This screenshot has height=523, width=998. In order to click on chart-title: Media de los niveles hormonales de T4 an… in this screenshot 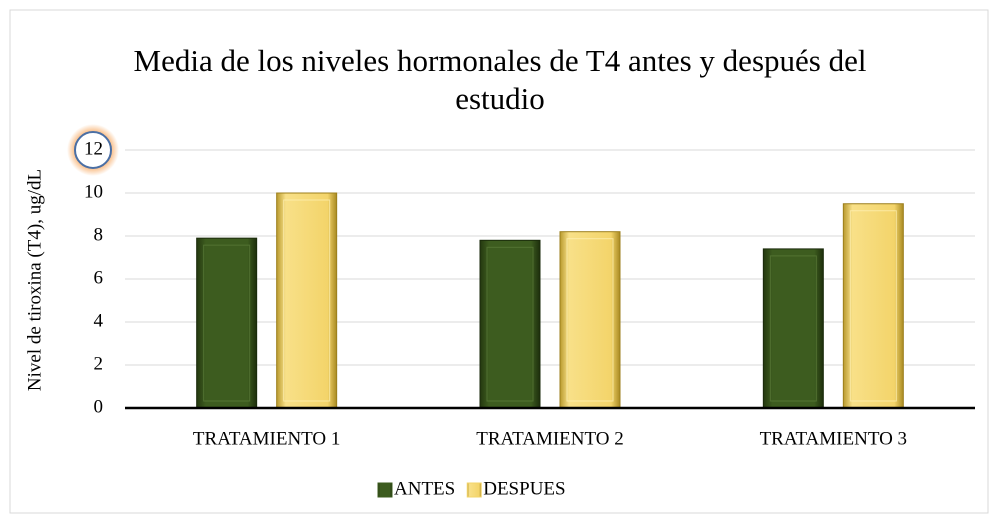, I will do `click(500, 79)`.